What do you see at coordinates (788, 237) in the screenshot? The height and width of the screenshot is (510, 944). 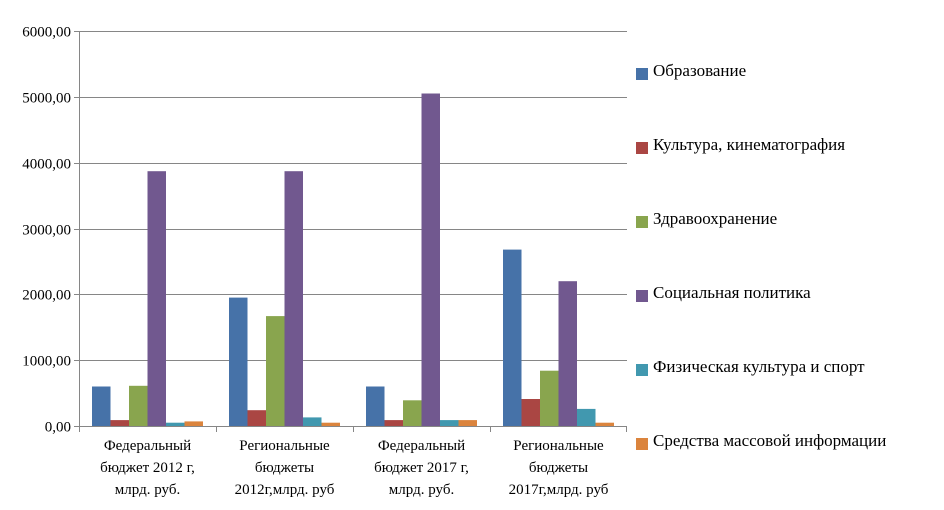 I see `legend-item: Здравоохранение` at bounding box center [788, 237].